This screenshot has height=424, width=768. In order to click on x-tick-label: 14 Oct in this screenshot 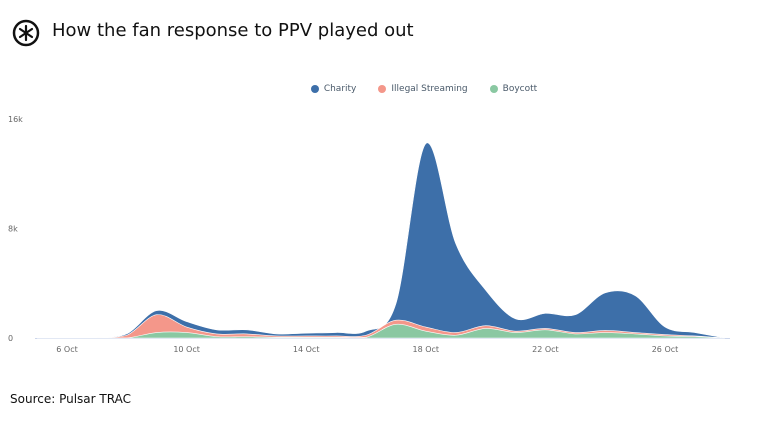, I will do `click(306, 349)`.